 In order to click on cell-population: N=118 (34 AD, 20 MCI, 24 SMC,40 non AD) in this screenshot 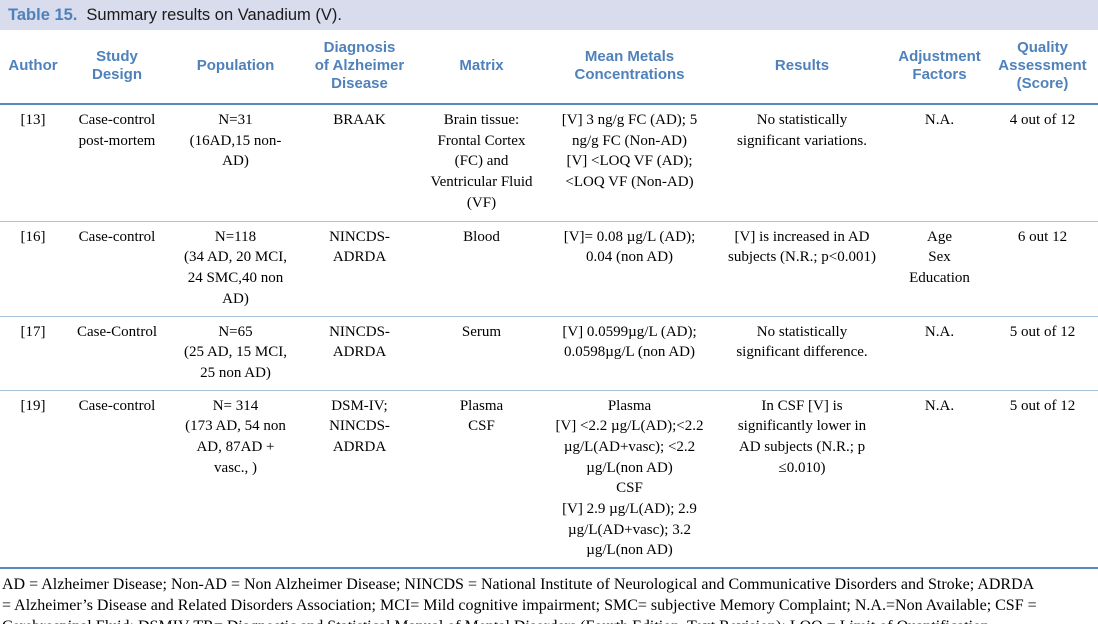, I will do `click(235, 267)`.